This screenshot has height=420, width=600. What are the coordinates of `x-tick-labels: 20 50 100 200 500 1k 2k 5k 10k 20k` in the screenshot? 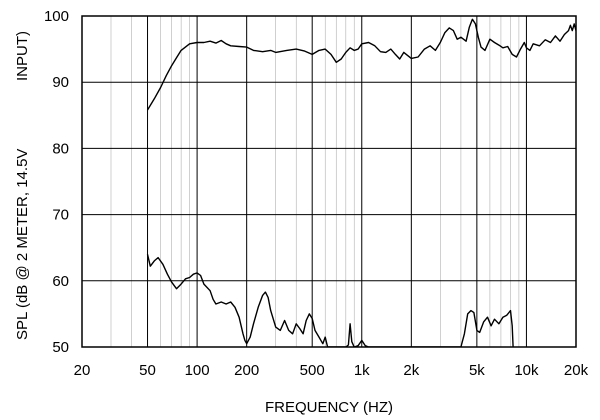 It's located at (331, 370).